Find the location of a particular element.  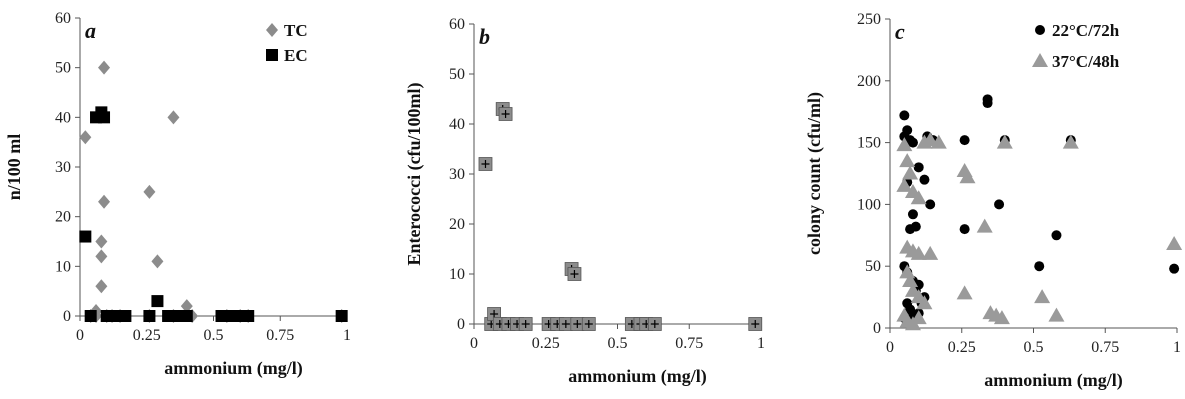

legend-entry: EC is located at coordinates (296, 55).